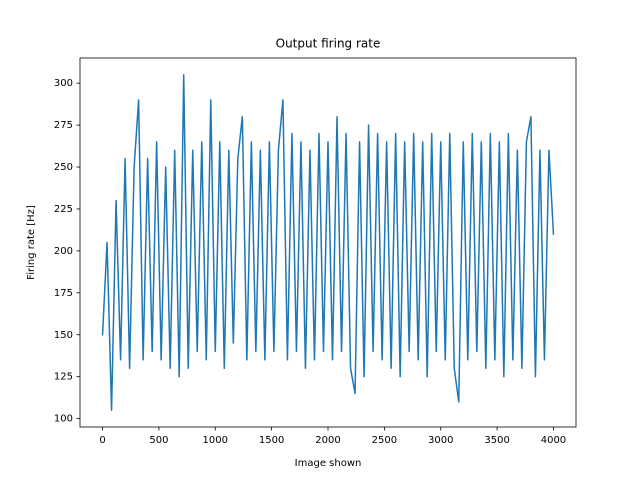  I want to click on chart-title: Output firing rate, so click(328, 44).